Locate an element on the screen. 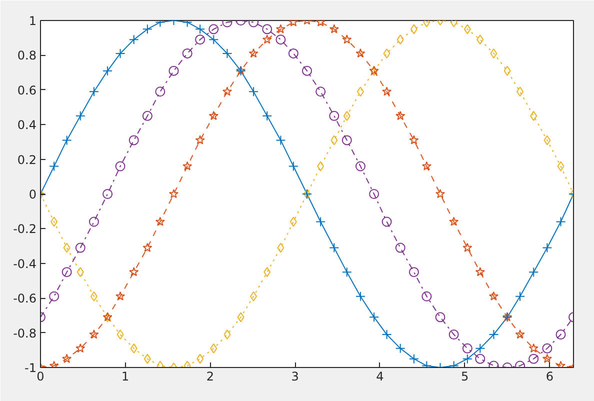 The height and width of the screenshot is (401, 594). y-tick-label: 0.2 is located at coordinates (27, 159).